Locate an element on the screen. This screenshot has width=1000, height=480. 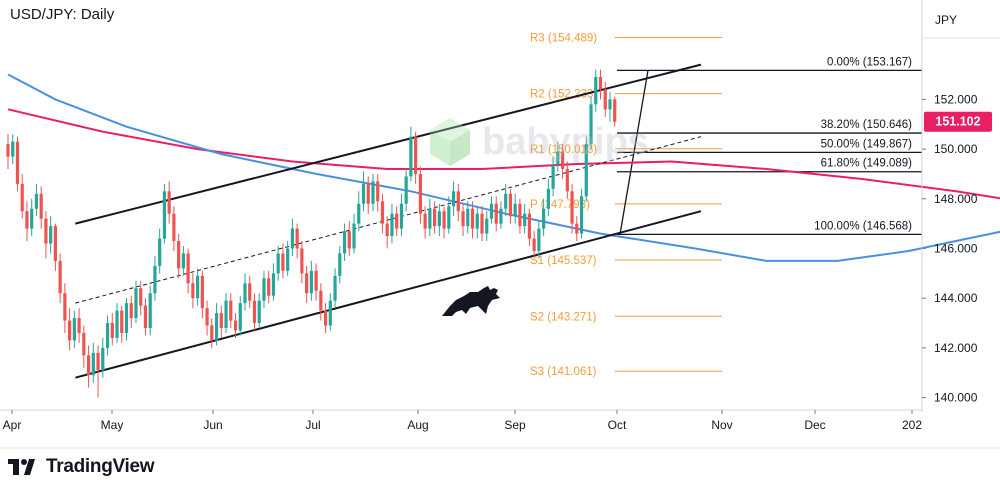
x-tick-label: Jul is located at coordinates (312, 425).